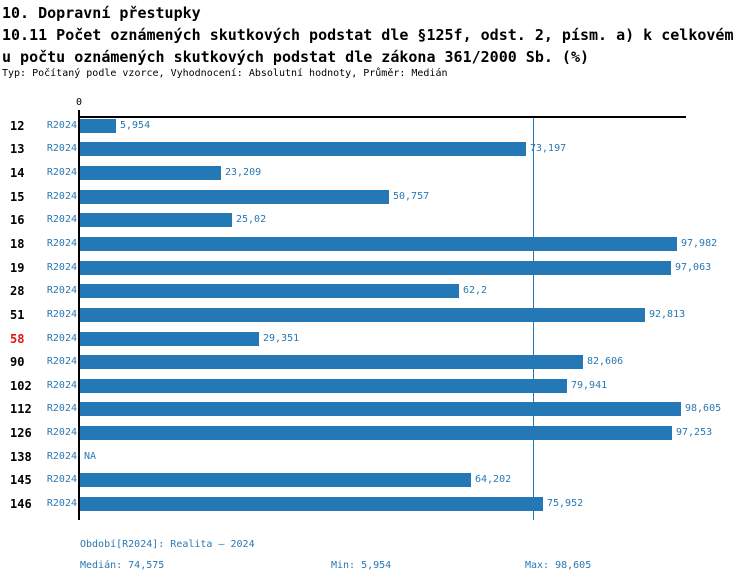 The width and height of the screenshot is (750, 582). Describe the element at coordinates (548, 148) in the screenshot. I see `bar-value-label: 73,197` at that location.